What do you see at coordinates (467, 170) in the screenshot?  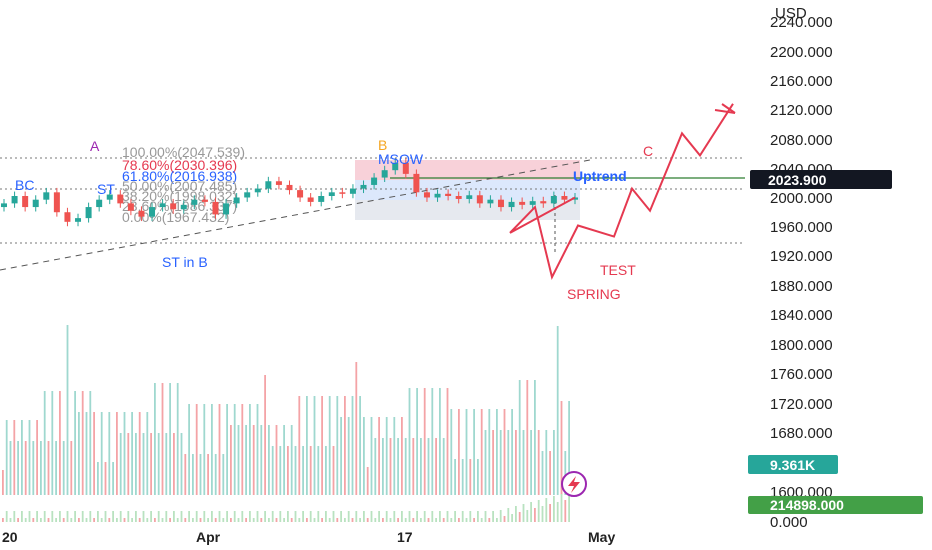 I see `fib-zone-red` at bounding box center [467, 170].